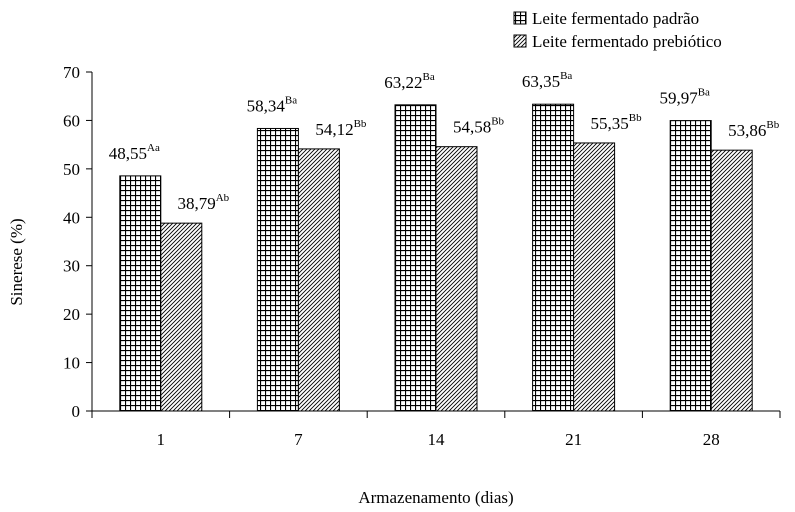 Image resolution: width=795 pixels, height=512 pixels. What do you see at coordinates (71, 266) in the screenshot?
I see `y-tick-label: 30` at bounding box center [71, 266].